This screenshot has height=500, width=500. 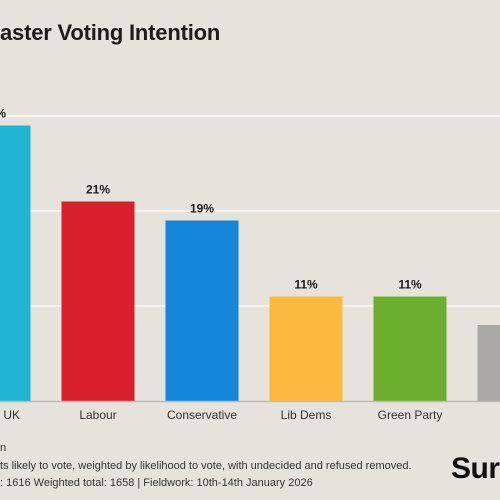 I want to click on category-label-1: Labour, so click(x=97, y=415).